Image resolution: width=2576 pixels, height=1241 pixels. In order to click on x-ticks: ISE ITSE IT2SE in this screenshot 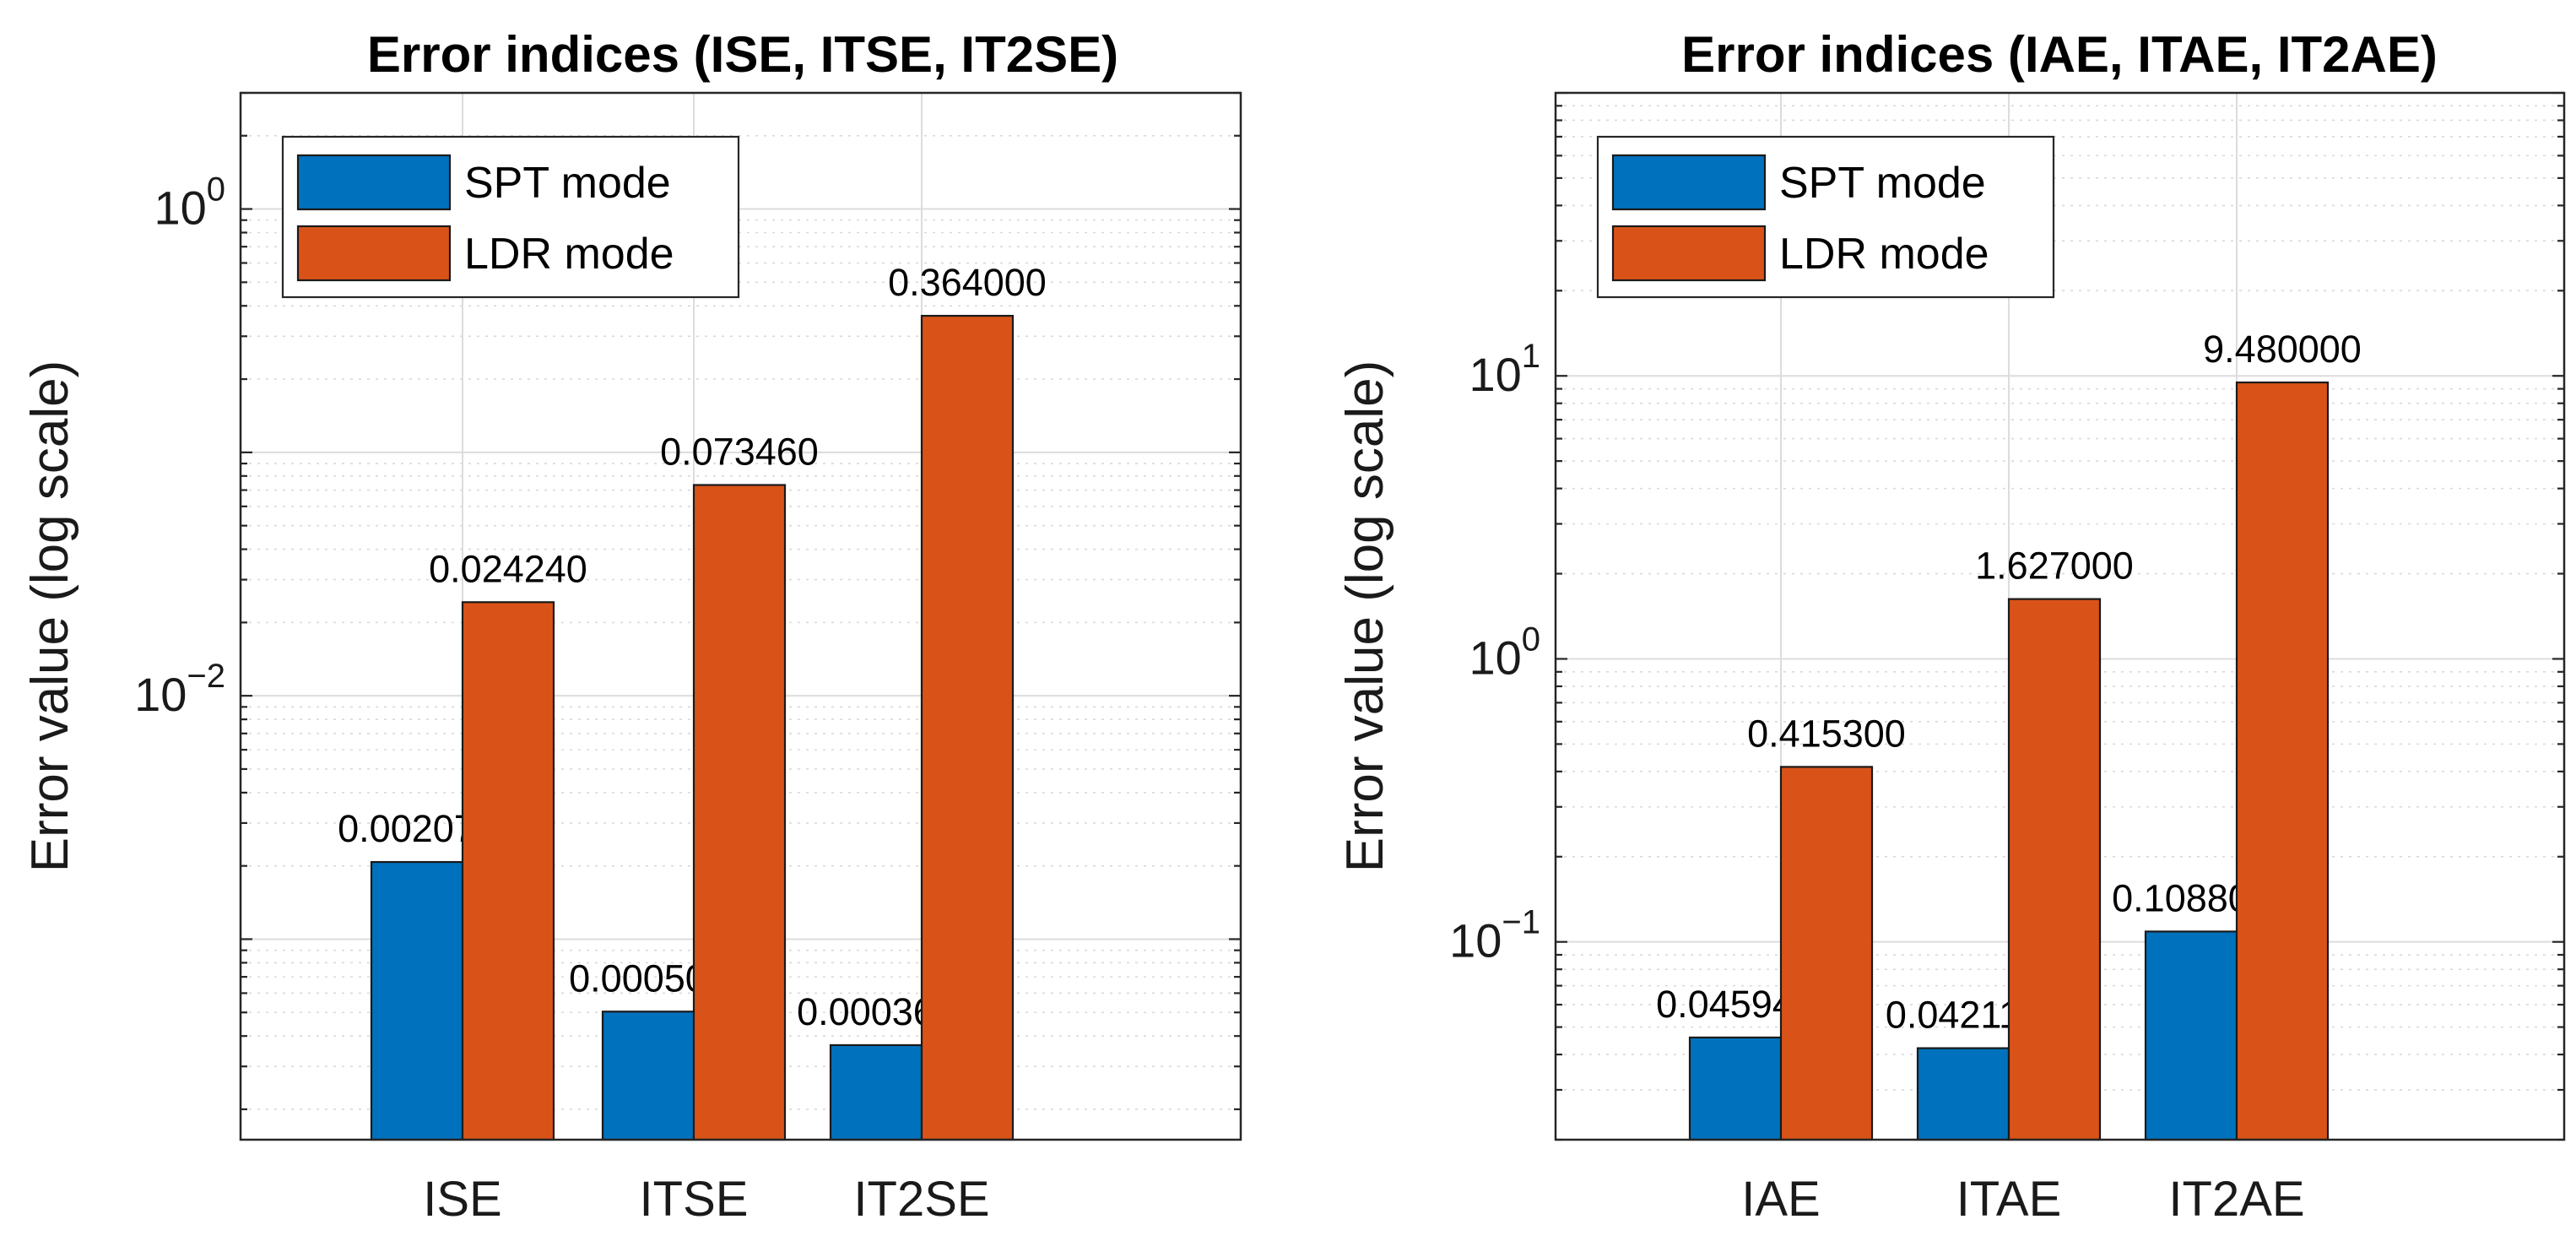, I will do `click(706, 1200)`.